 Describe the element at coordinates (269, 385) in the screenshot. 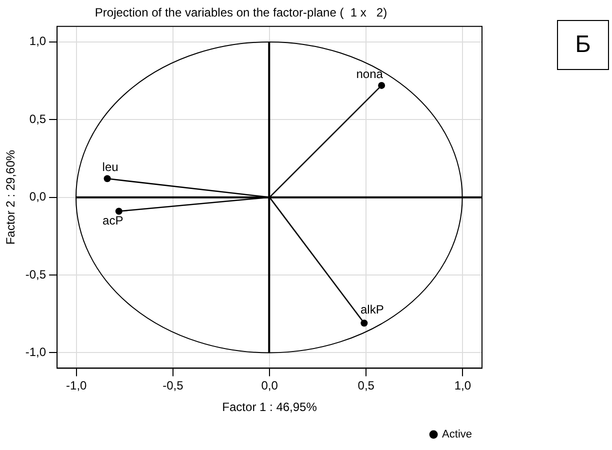

I see `x-tick-label: 0,0` at that location.